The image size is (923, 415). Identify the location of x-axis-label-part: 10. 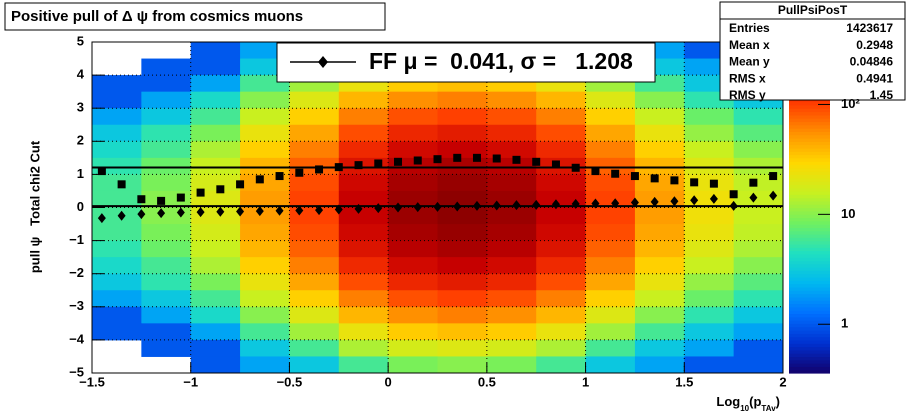
(744, 408).